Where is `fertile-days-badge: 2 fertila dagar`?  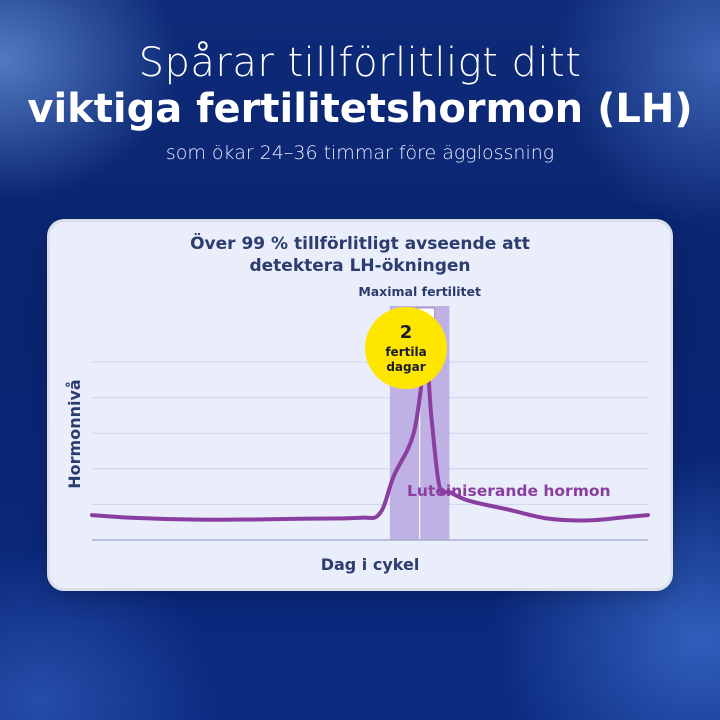 fertile-days-badge: 2 fertila dagar is located at coordinates (406, 348).